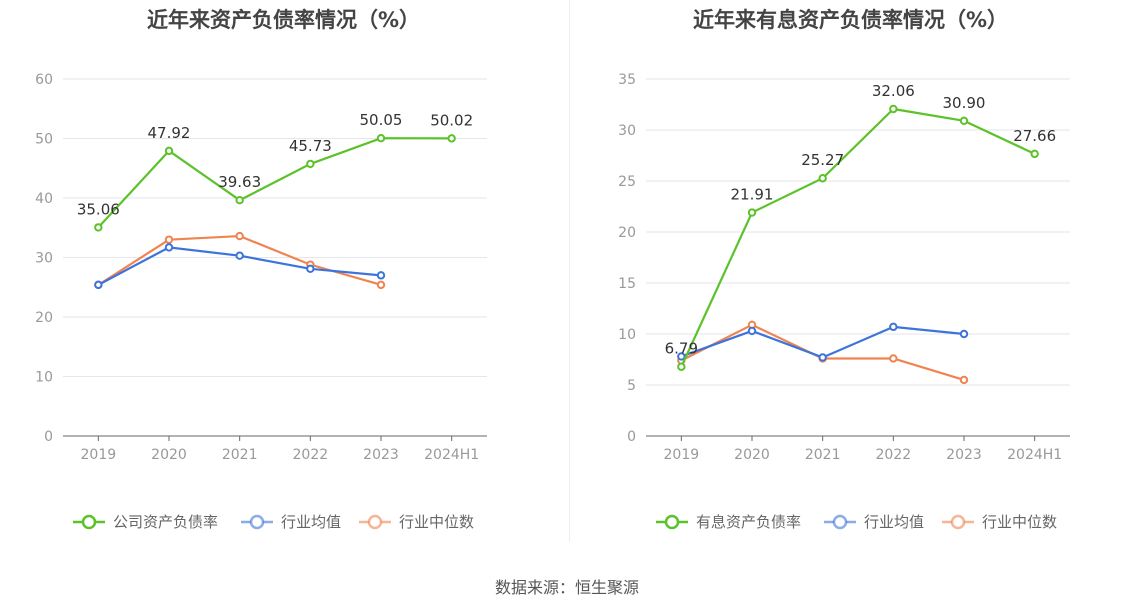 The image size is (1134, 612). I want to click on data-label: 39.63, so click(239, 182).